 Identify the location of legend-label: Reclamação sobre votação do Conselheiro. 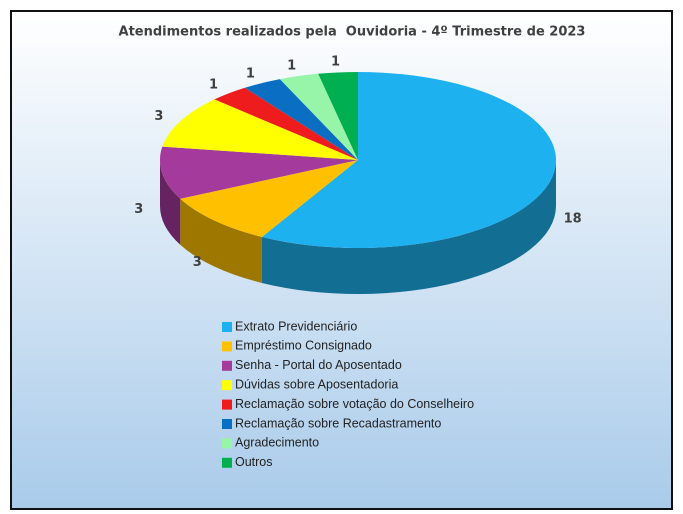
(354, 404).